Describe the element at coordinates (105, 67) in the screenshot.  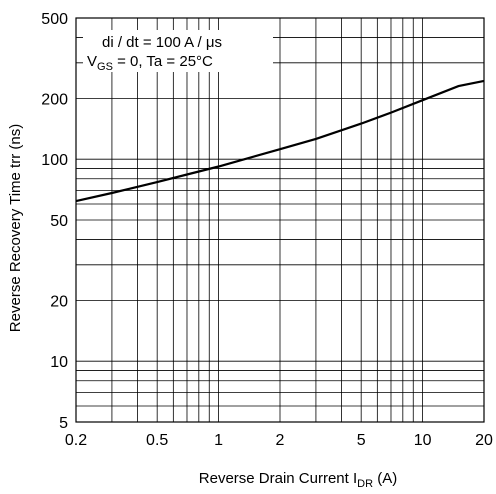
I see `annotation-v-subscript: GS` at that location.